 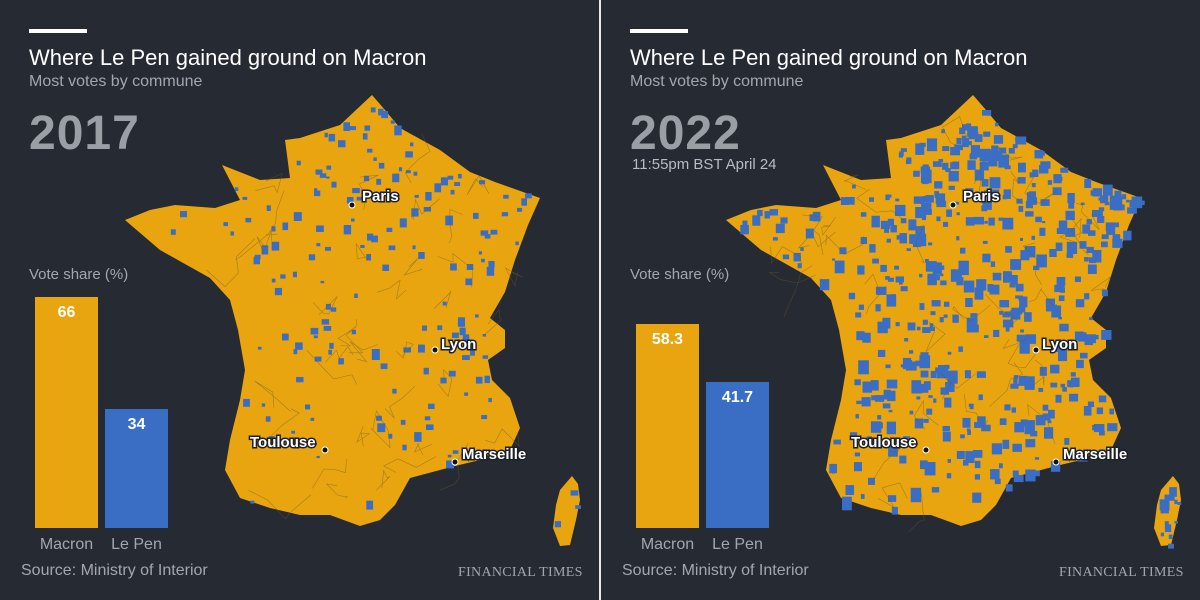 I want to click on city-dot-paris, so click(x=953, y=205).